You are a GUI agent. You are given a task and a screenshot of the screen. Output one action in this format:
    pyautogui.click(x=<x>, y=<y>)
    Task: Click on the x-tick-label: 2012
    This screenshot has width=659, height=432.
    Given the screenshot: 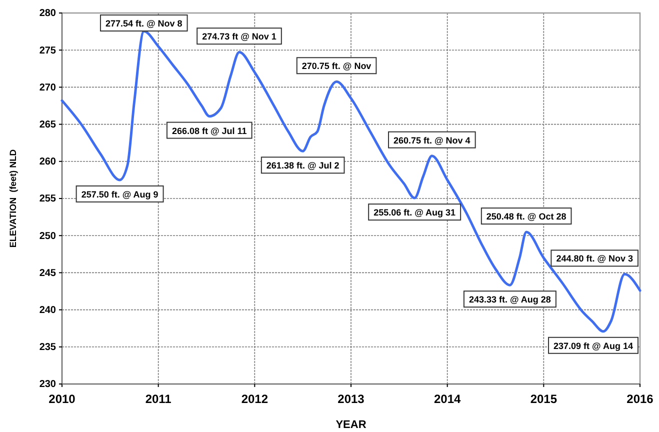 What is the action you would take?
    pyautogui.click(x=254, y=399)
    